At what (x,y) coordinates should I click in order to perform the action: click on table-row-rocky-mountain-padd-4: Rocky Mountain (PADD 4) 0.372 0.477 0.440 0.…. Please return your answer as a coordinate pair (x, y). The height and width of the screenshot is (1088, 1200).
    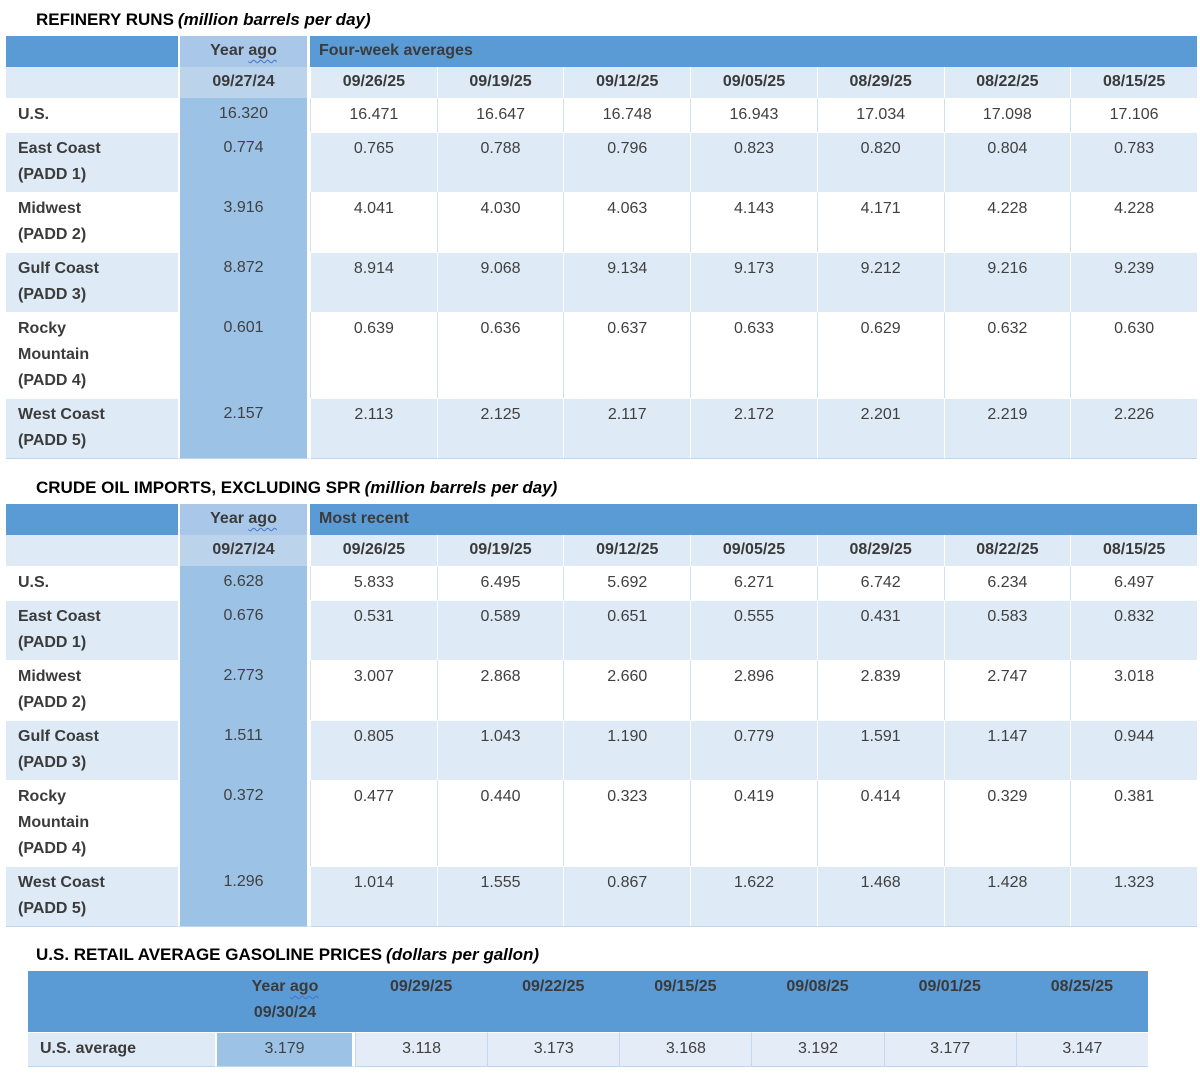
    Looking at the image, I should click on (601, 823).